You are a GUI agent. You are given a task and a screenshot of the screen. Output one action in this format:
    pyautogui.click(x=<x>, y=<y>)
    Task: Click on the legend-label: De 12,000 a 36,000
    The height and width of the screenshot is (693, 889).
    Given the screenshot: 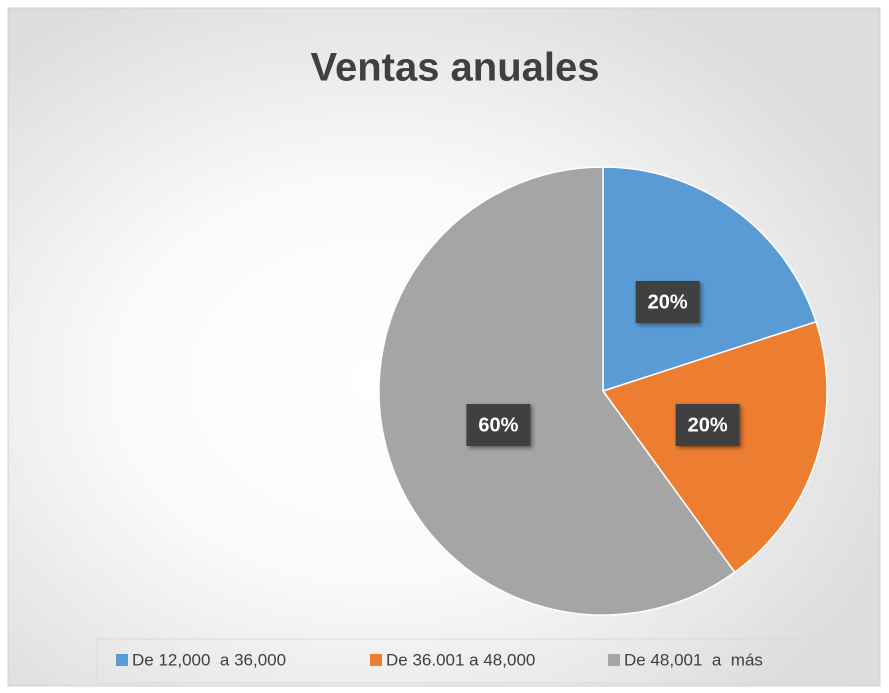 What is the action you would take?
    pyautogui.click(x=209, y=659)
    